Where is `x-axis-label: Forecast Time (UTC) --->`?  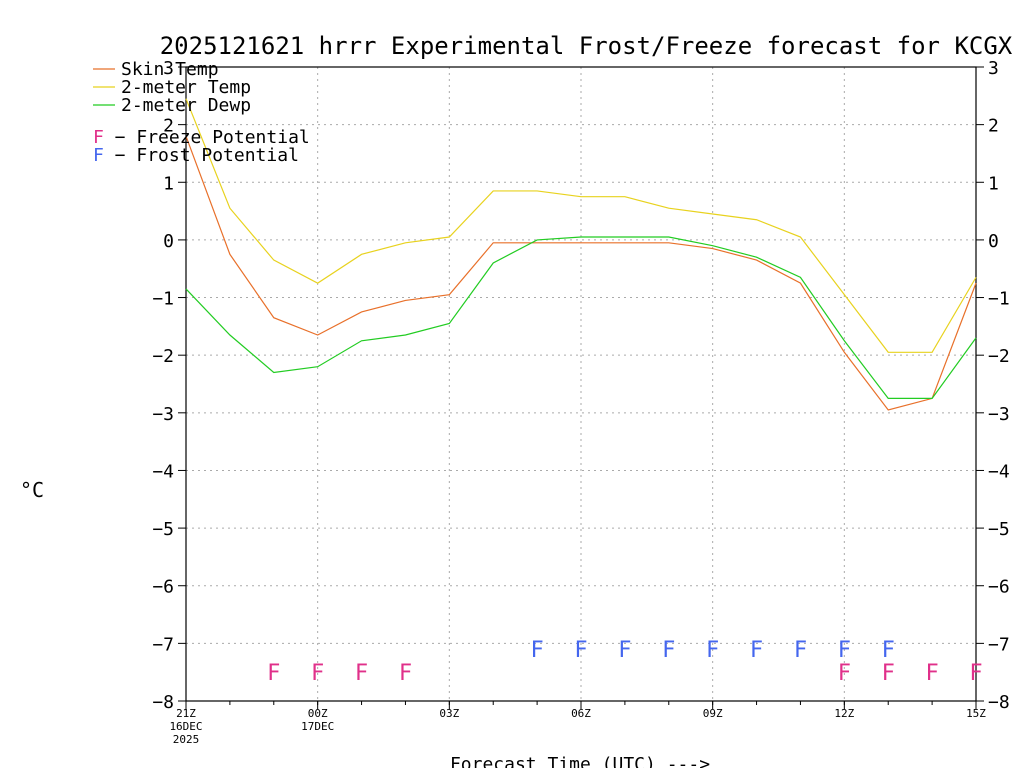 x-axis-label: Forecast Time (UTC) ---> is located at coordinates (580, 761).